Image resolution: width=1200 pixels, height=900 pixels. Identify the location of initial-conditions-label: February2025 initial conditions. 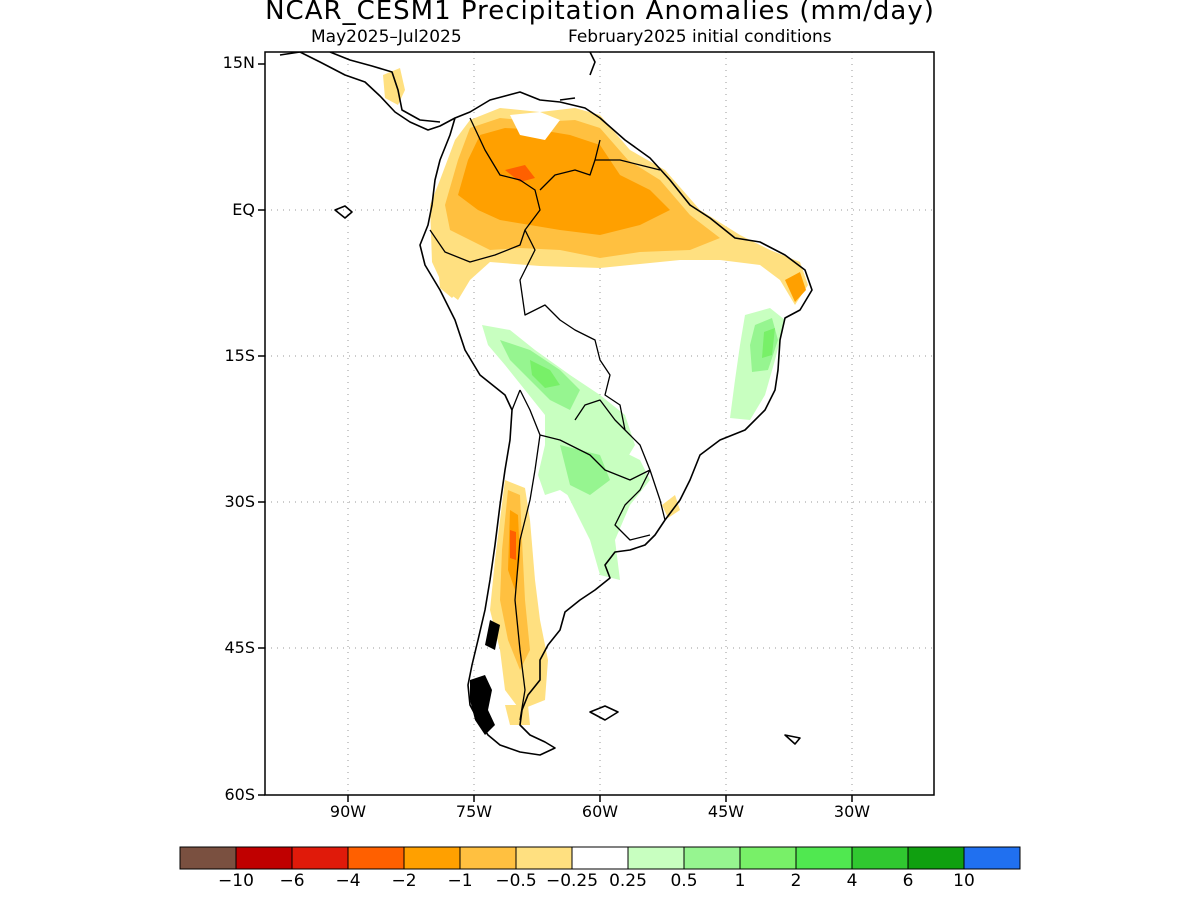
(700, 37).